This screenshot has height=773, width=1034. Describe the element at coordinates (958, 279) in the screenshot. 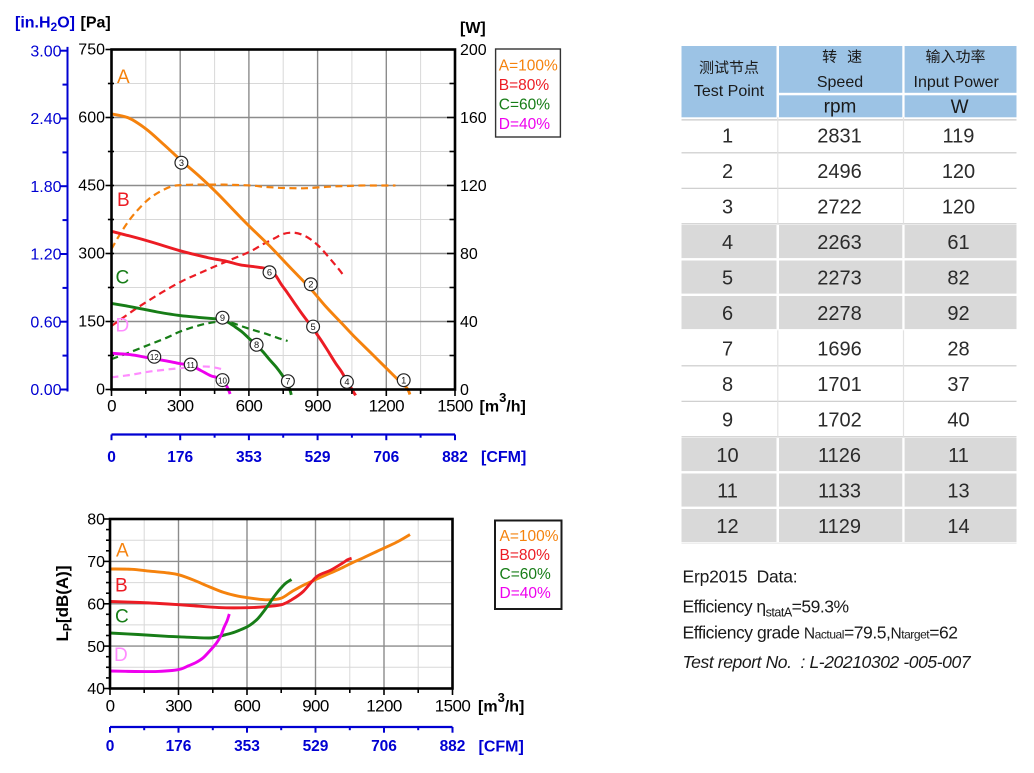

I see `svg-text: 82` at that location.